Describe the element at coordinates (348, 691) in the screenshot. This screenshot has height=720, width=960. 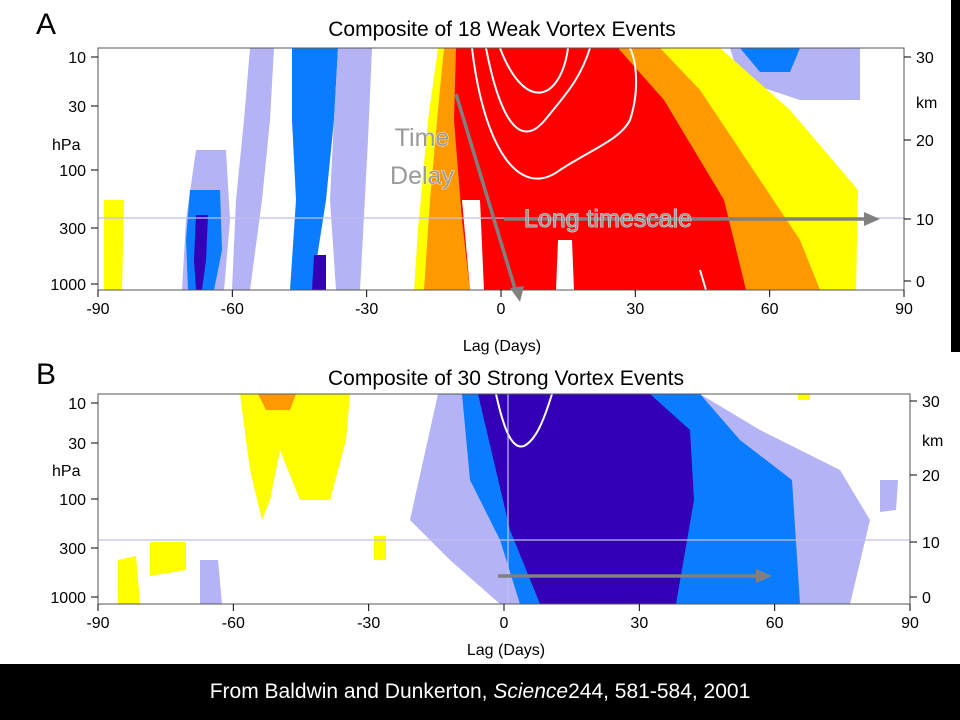
I see `citation-prefix: From Baldwin and Dunkerton,` at that location.